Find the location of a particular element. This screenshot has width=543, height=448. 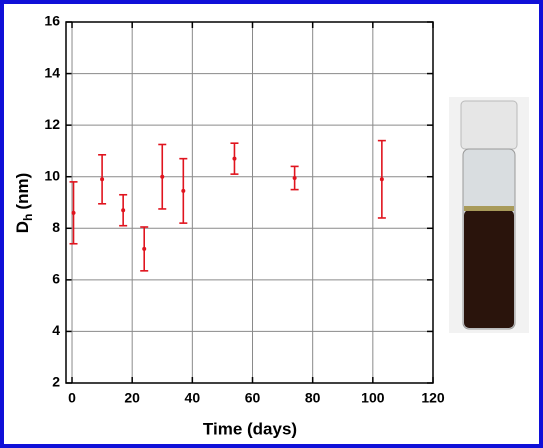

x-tick-label: 60 is located at coordinates (253, 398).